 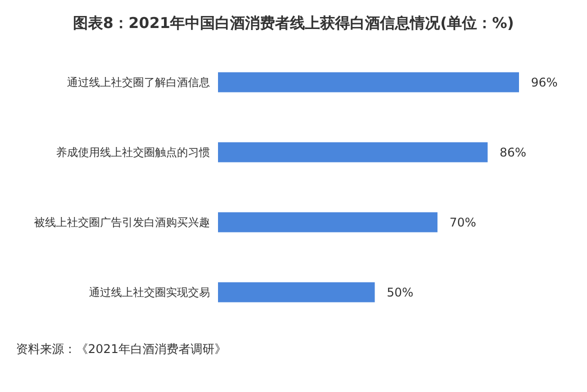 I want to click on y-tick-label: 通过线上社交圈了解白酒信息, so click(x=138, y=82).